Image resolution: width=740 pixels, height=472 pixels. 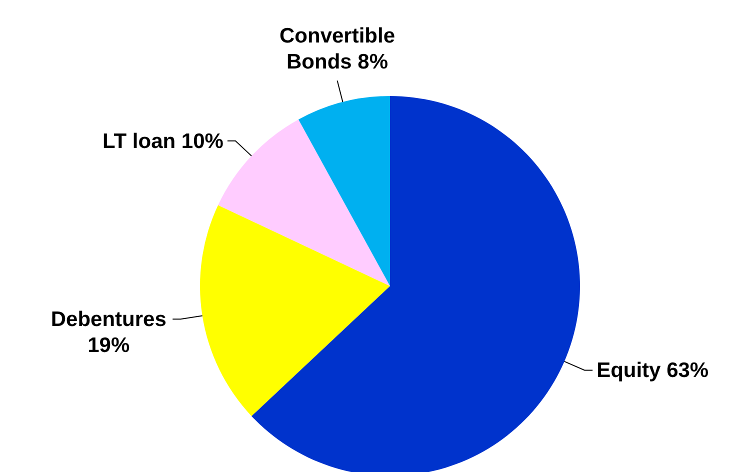 What do you see at coordinates (108, 320) in the screenshot?
I see `slice-label: Debentures` at bounding box center [108, 320].